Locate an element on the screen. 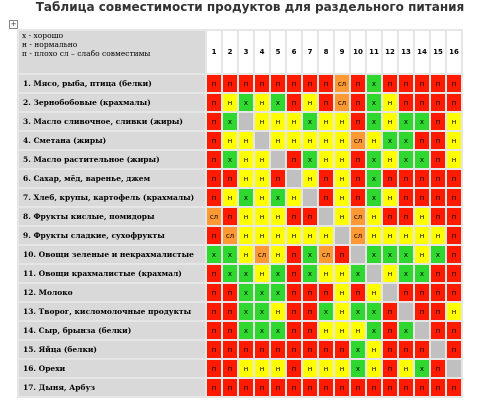 The image size is (500, 408). row-label: 2. Зернобобовые (крахмалы) is located at coordinates (112, 102).